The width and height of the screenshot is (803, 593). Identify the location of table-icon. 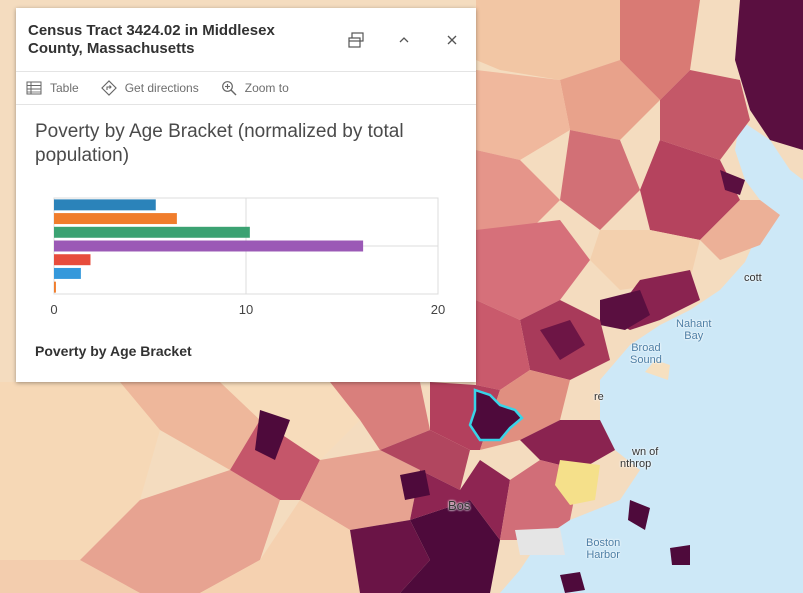
(34, 88).